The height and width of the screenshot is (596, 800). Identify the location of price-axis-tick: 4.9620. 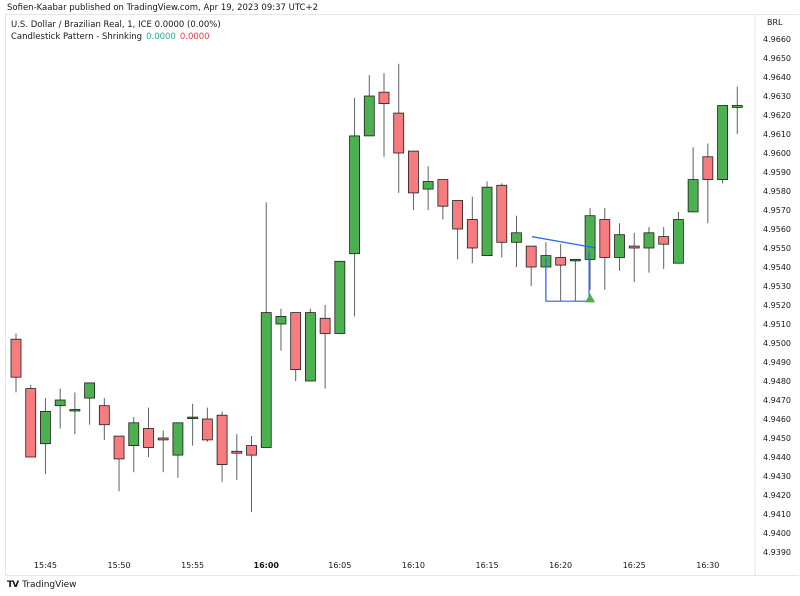
(777, 115).